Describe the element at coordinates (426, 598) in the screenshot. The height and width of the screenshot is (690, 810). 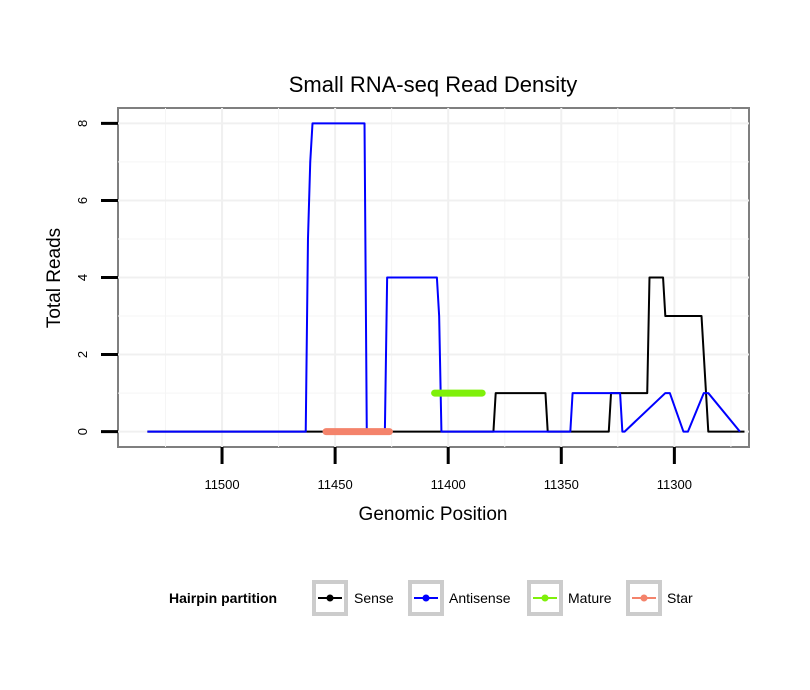
I see `legend-dot-antisense` at that location.